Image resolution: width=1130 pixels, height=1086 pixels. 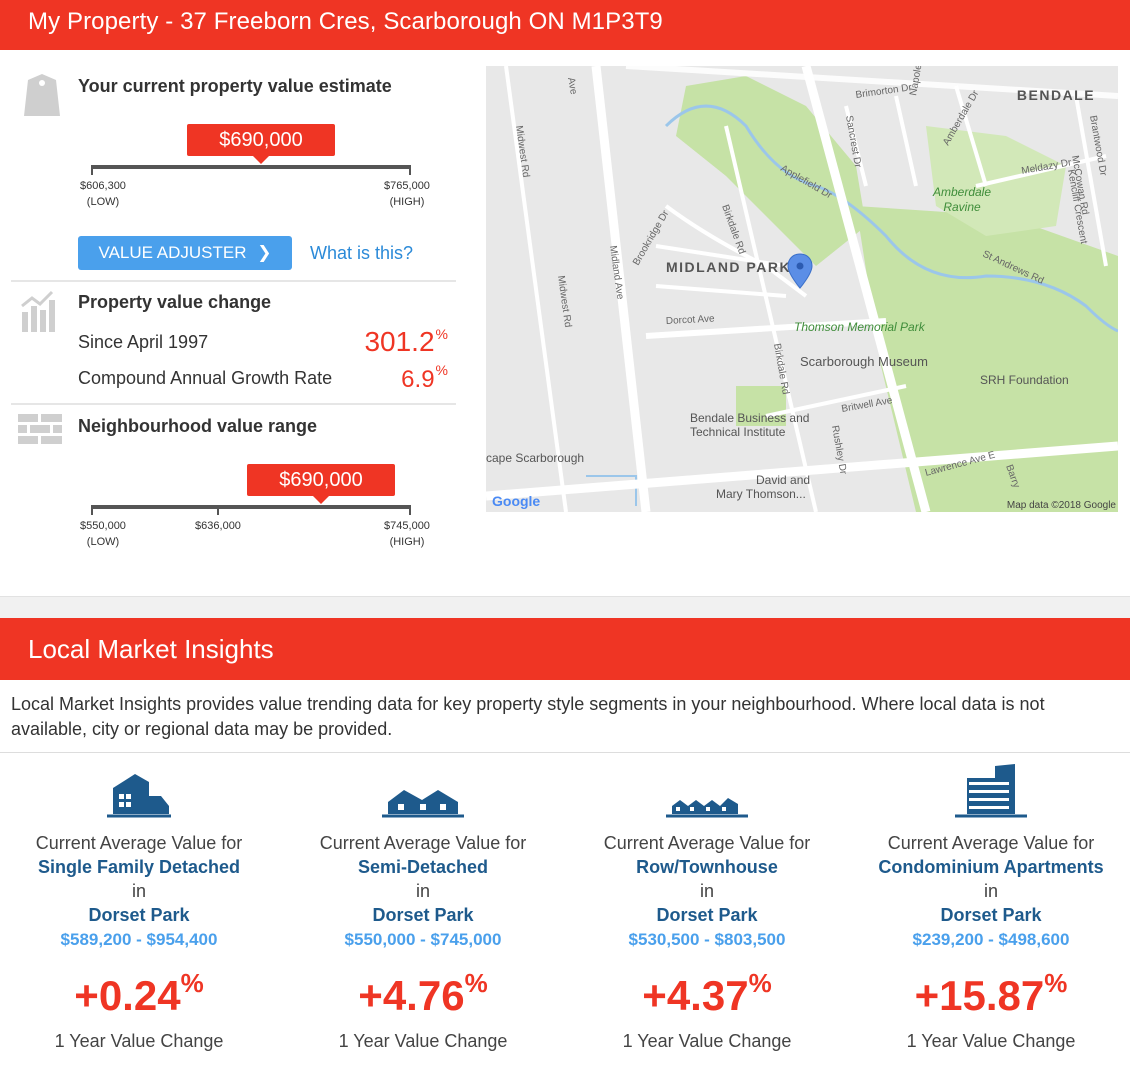 I want to click on neighbourhood-slider-track, so click(x=251, y=507).